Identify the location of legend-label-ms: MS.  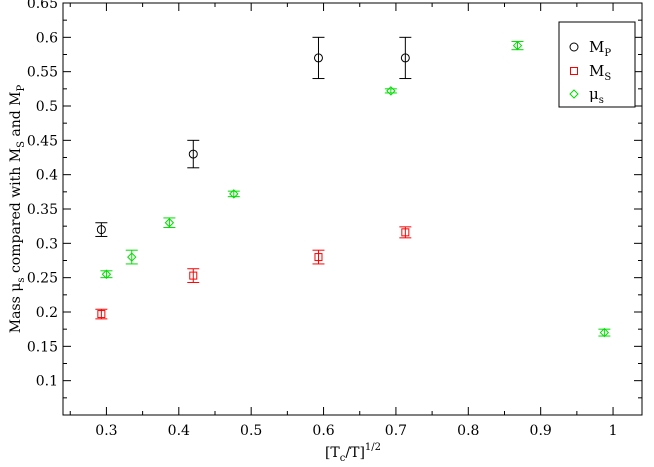
(600, 72).